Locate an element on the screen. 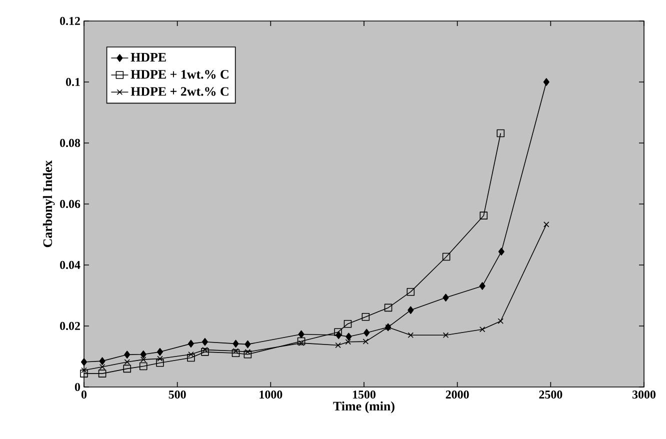  legend-label: HDPE + 2wt.% C is located at coordinates (179, 91).